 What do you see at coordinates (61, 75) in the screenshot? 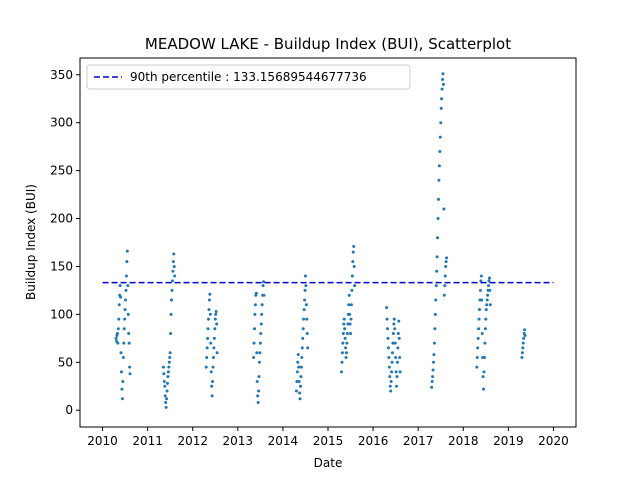
I see `y-tick-label: 350` at bounding box center [61, 75].